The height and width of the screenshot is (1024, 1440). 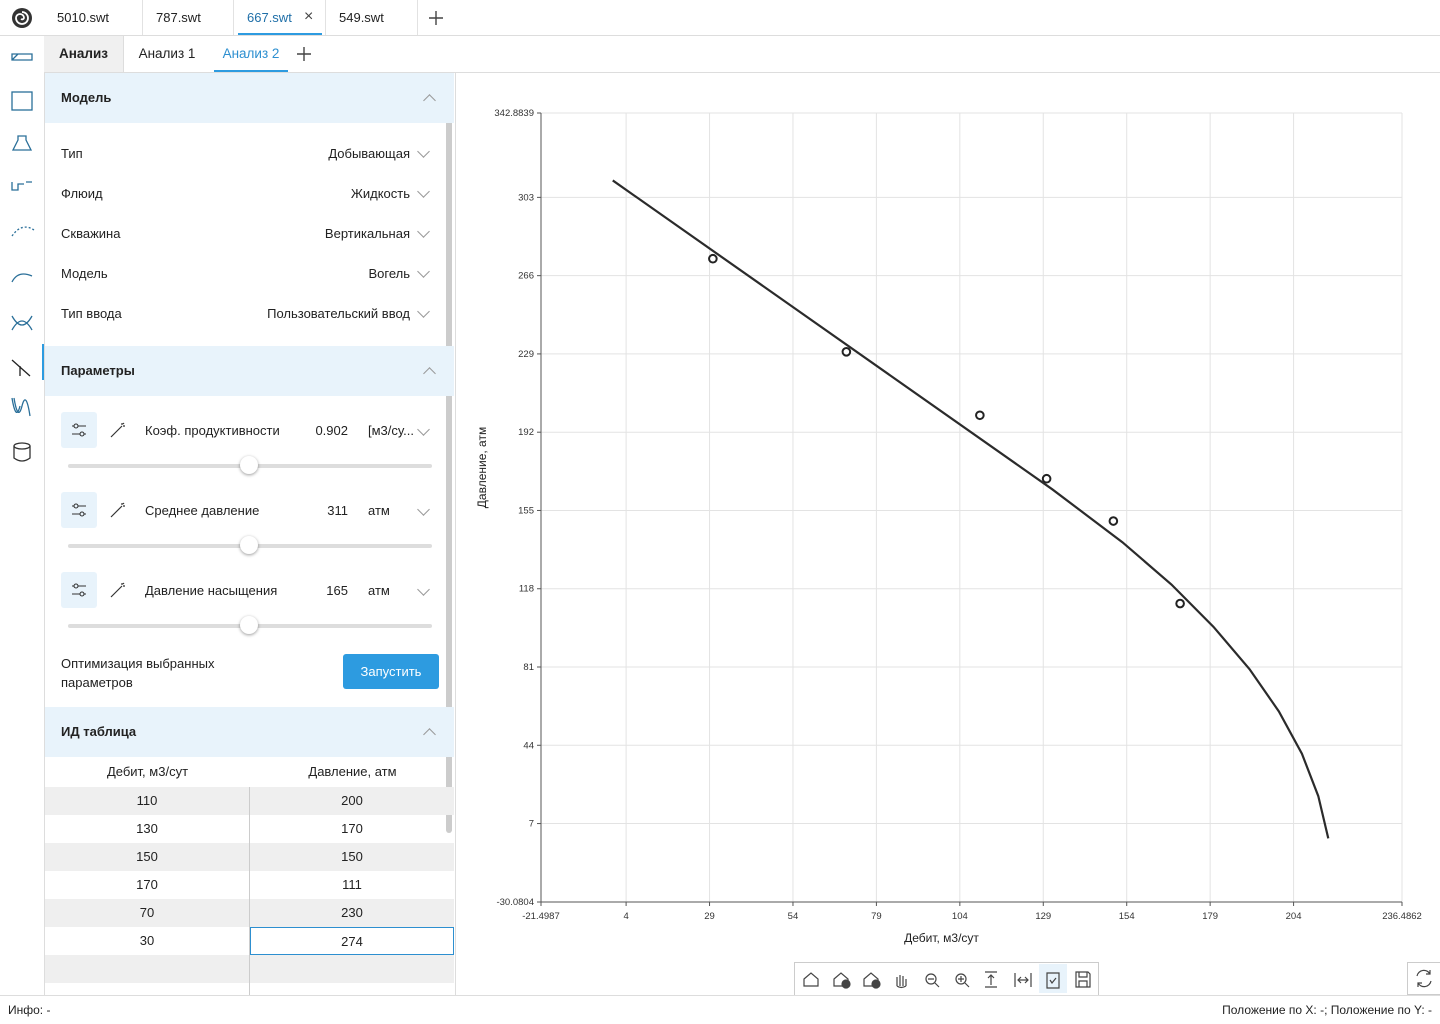 I want to click on add-file-tab, so click(x=436, y=18).